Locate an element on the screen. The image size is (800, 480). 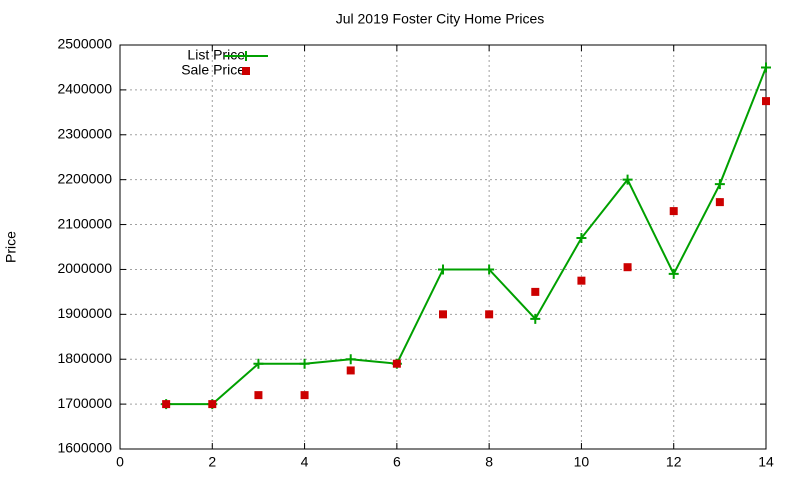
y-tick-label: 1800000 is located at coordinates (84, 358).